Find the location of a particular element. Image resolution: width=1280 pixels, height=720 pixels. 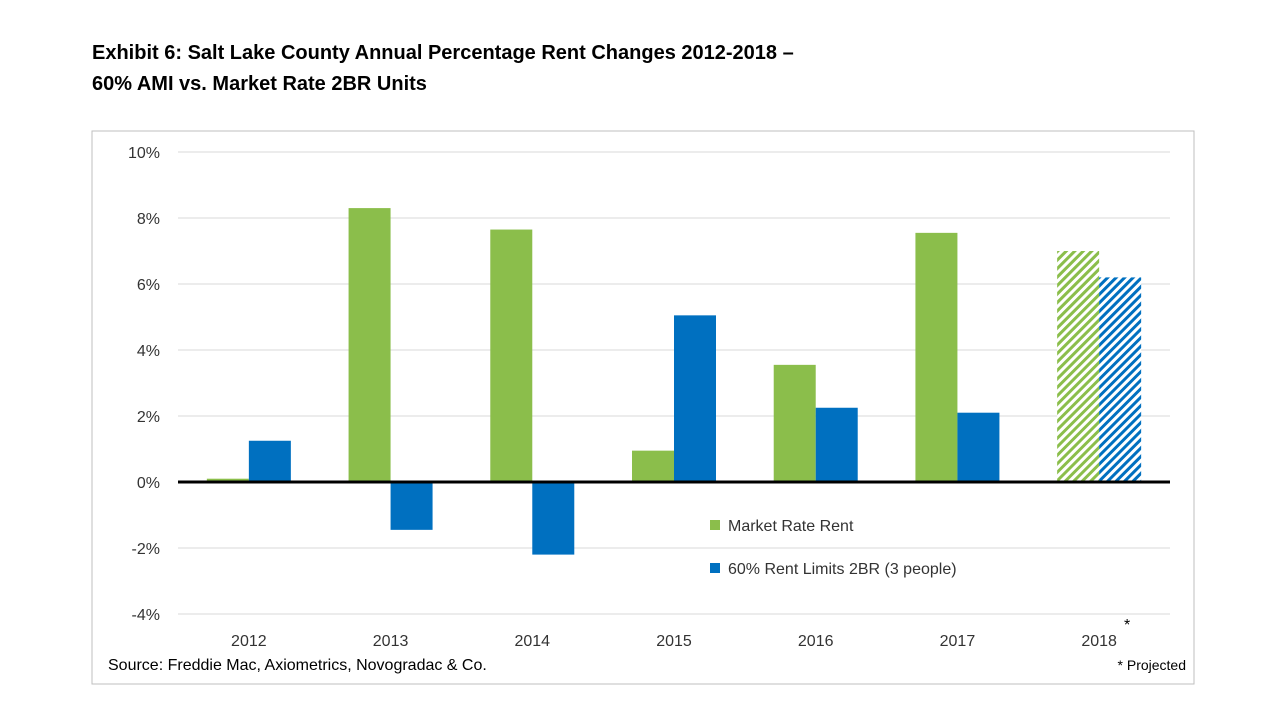

x-axis-ticks: 2012 2013 2014 2015 2016 2017 2018 * is located at coordinates (680, 633).